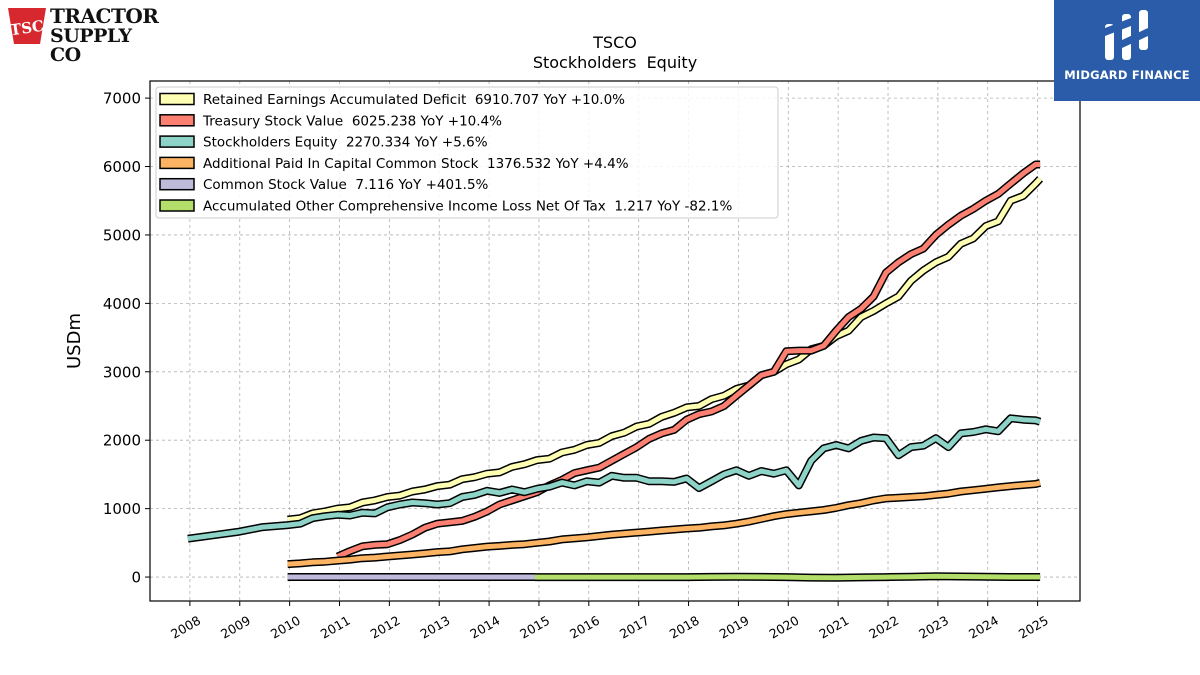 The height and width of the screenshot is (675, 1200). Describe the element at coordinates (1126, 35) in the screenshot. I see `midgard-emblem-icon` at that location.